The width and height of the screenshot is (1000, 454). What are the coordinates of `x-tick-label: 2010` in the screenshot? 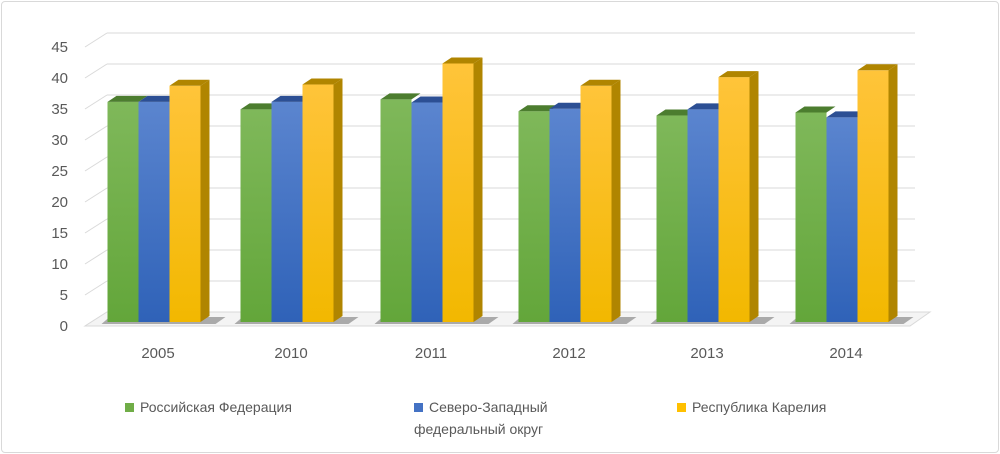 It's located at (290, 353).